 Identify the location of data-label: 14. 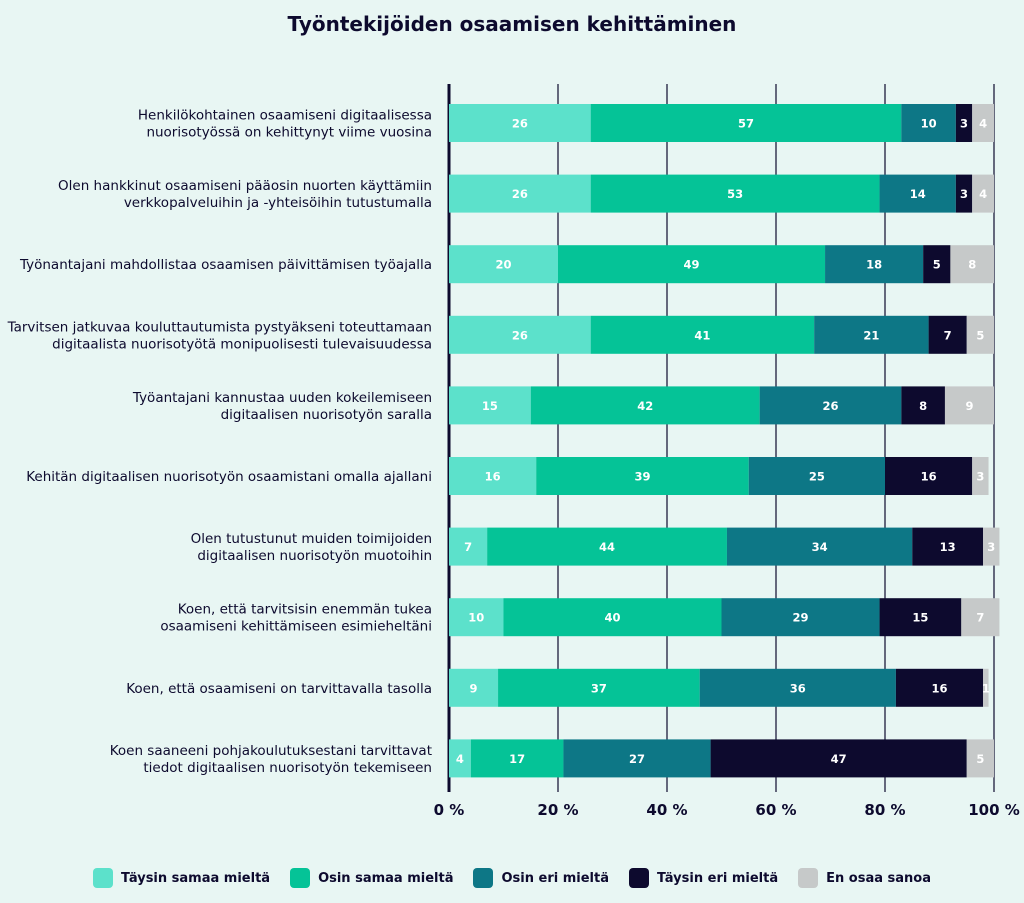
(918, 194).